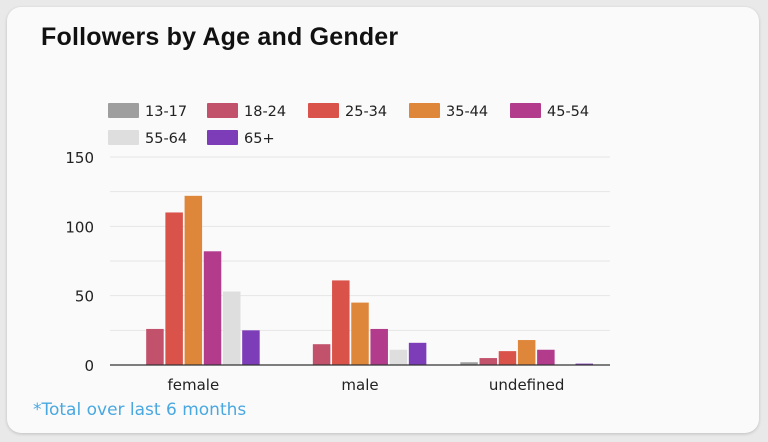 This screenshot has width=768, height=442. I want to click on legend-label-45-54: 45-54, so click(568, 112).